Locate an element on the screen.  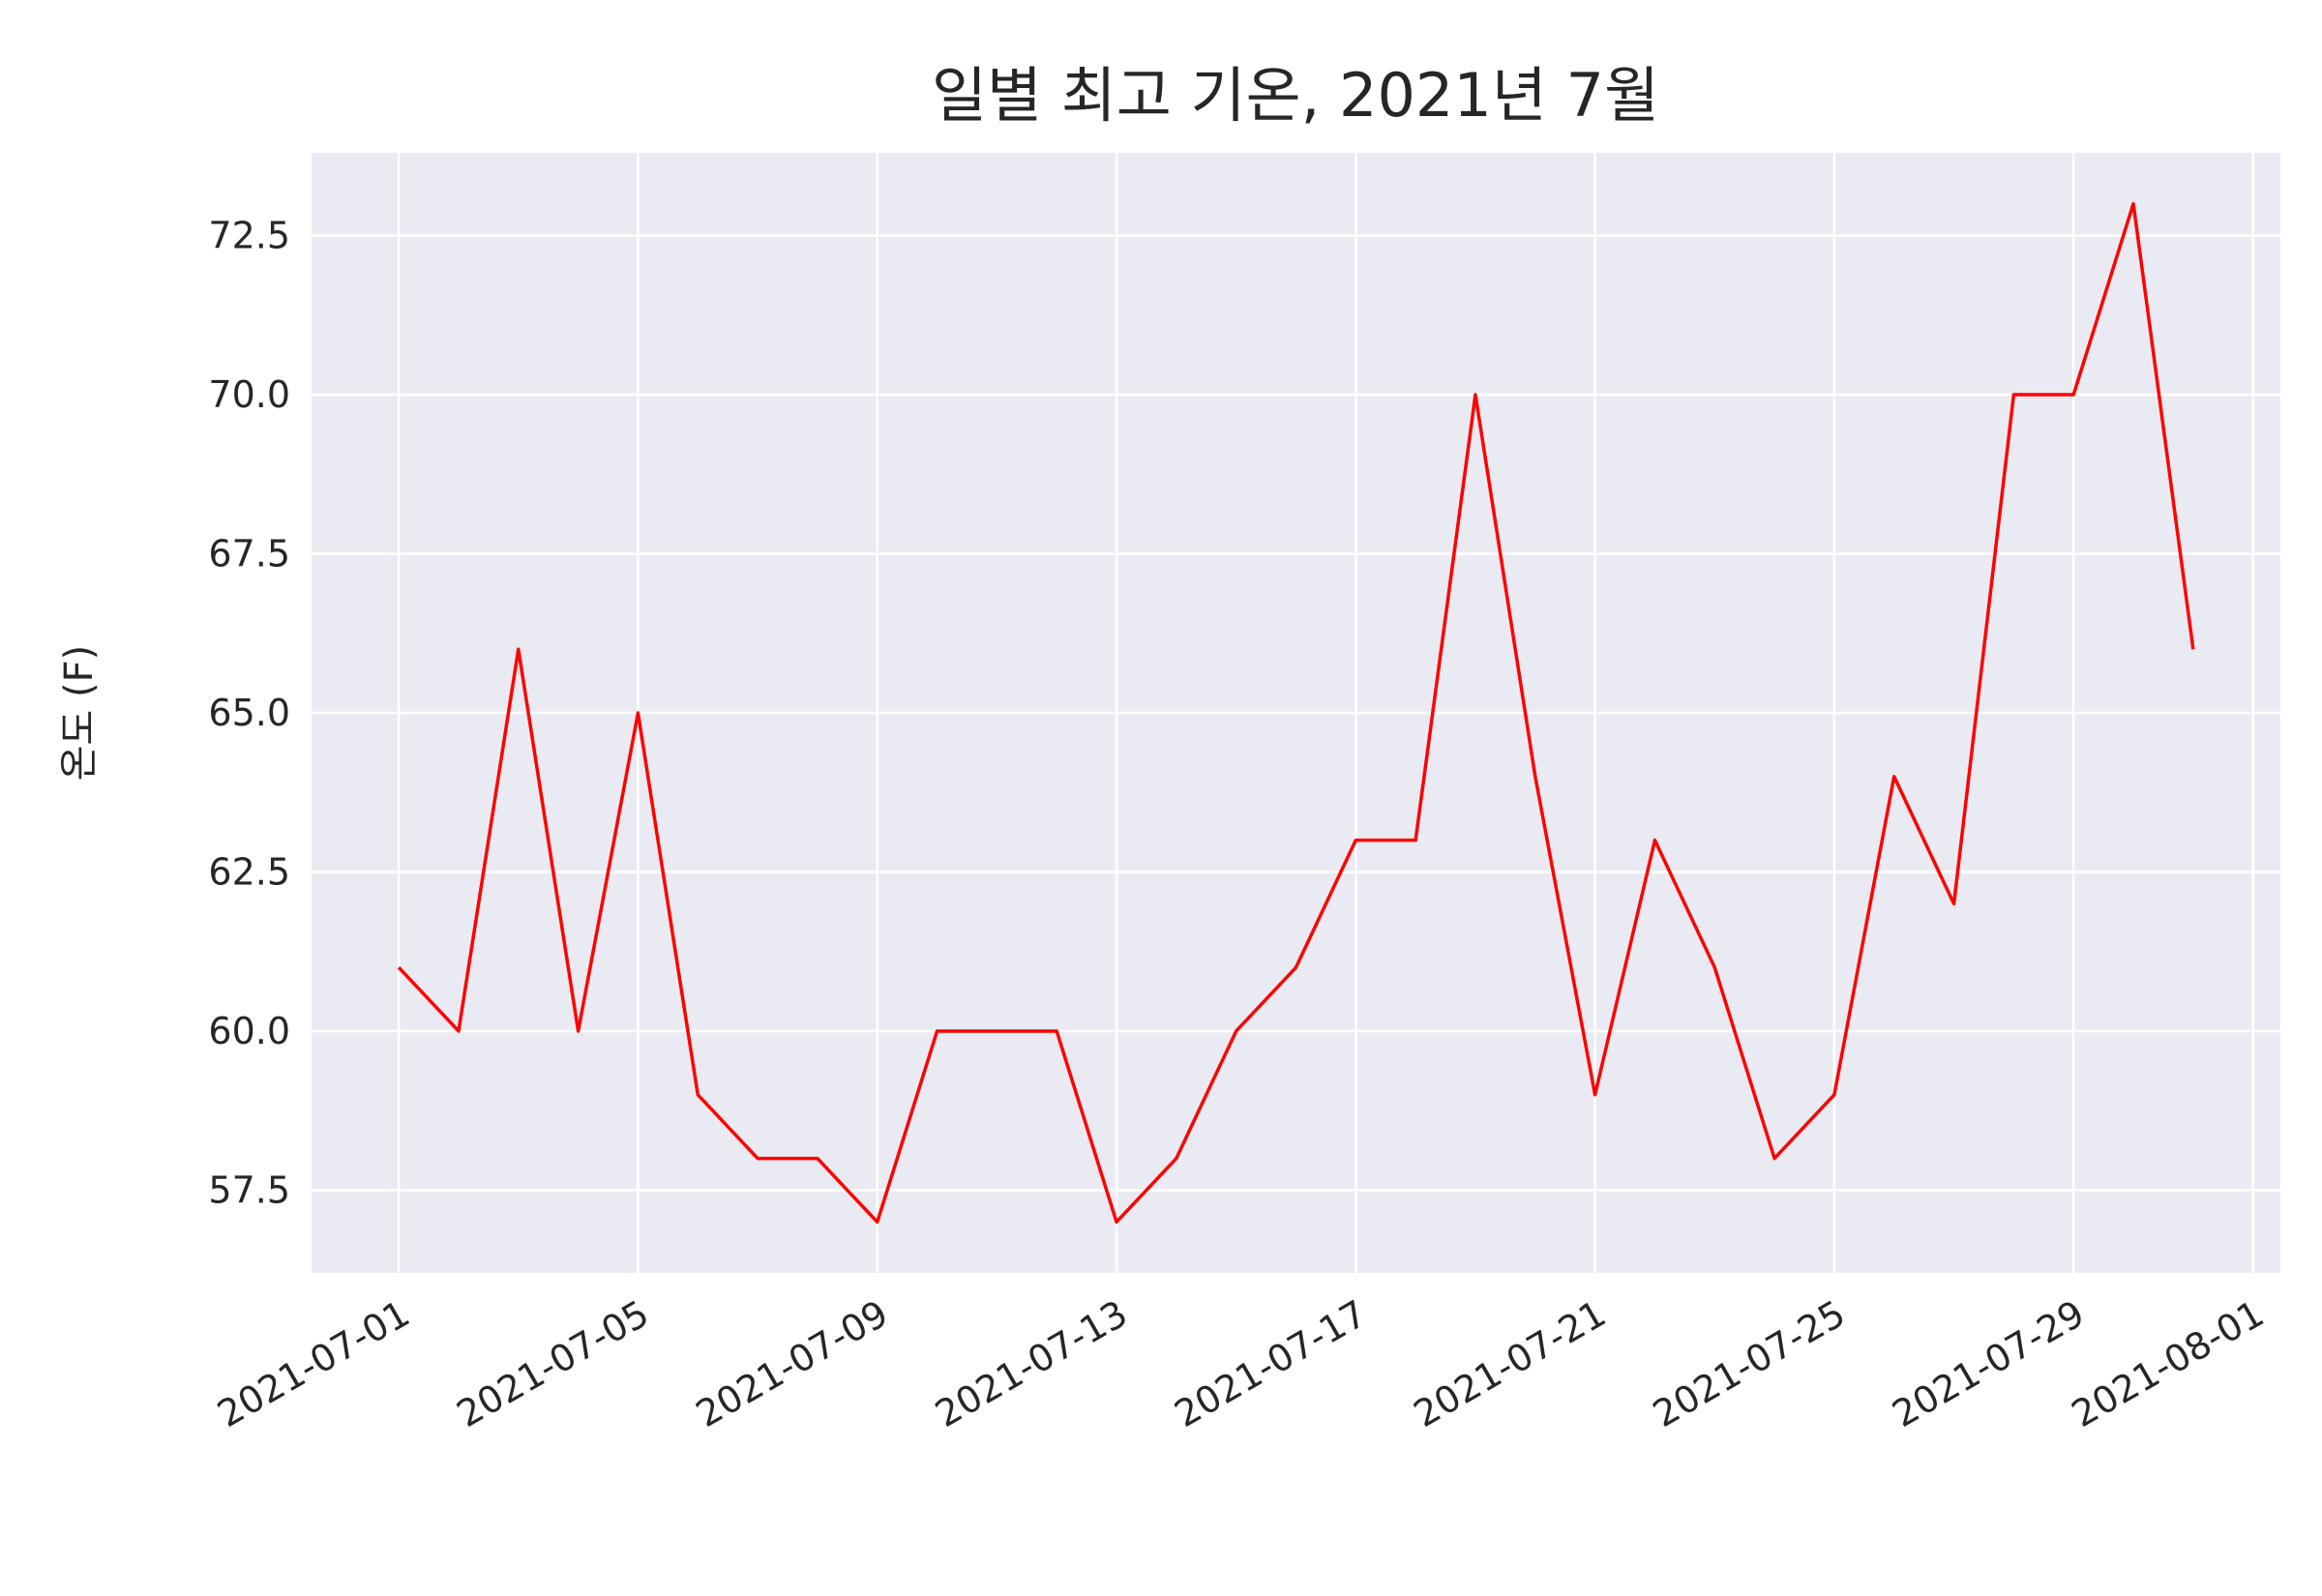
y-tick-label: 67.5 is located at coordinates (249, 554).